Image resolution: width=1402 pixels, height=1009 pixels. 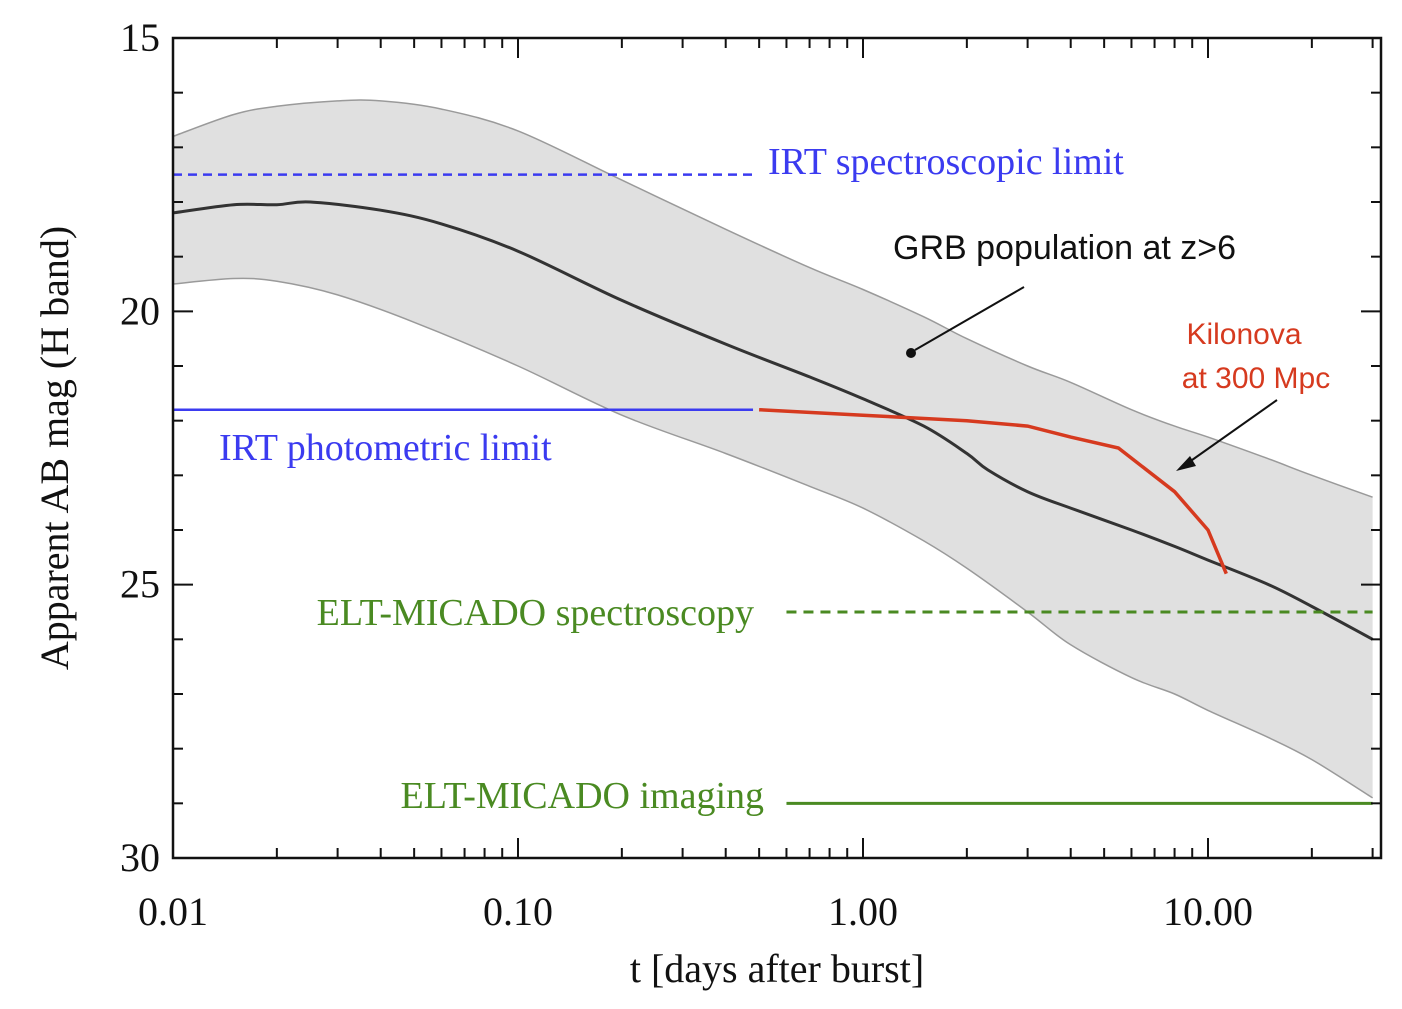 I want to click on x-tick-label: 0.10, so click(x=518, y=911).